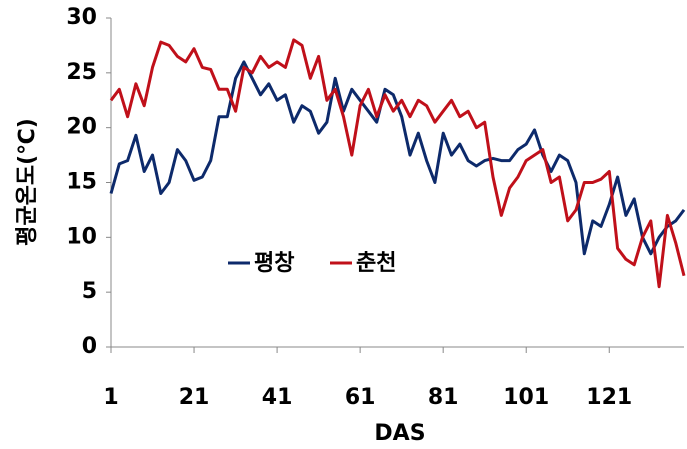 The height and width of the screenshot is (449, 687). I want to click on x-tick-label: 61, so click(360, 397).